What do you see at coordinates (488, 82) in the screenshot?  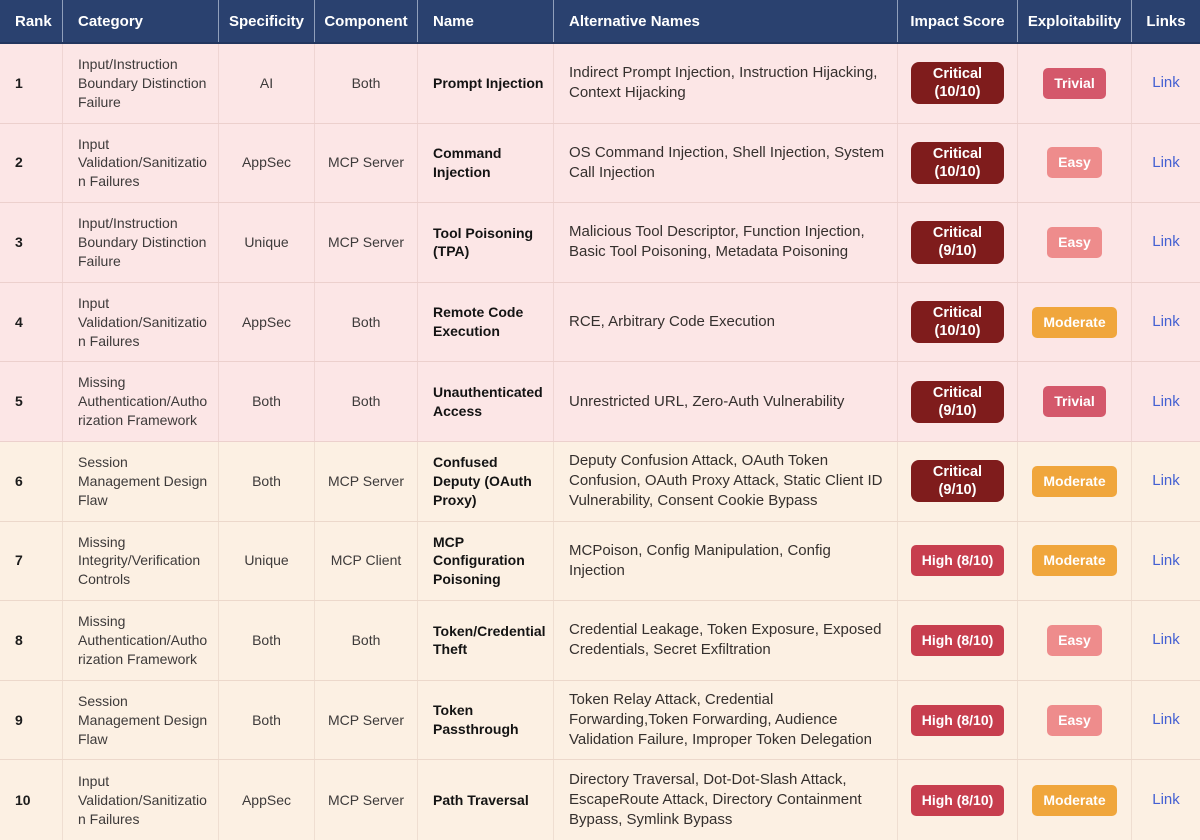 I see `name-value: Prompt Injection` at bounding box center [488, 82].